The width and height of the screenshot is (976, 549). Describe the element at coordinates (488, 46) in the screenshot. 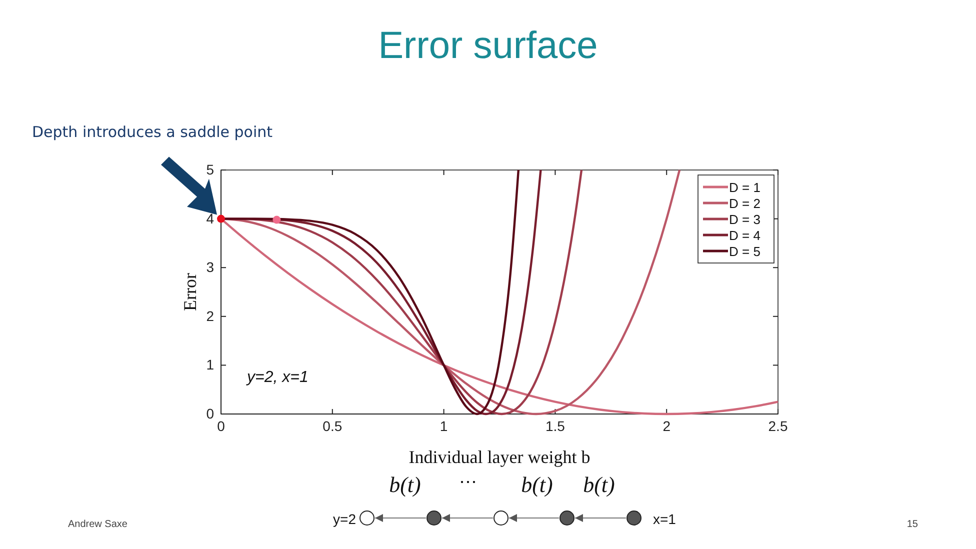

I see `chart-title: Error surface` at that location.